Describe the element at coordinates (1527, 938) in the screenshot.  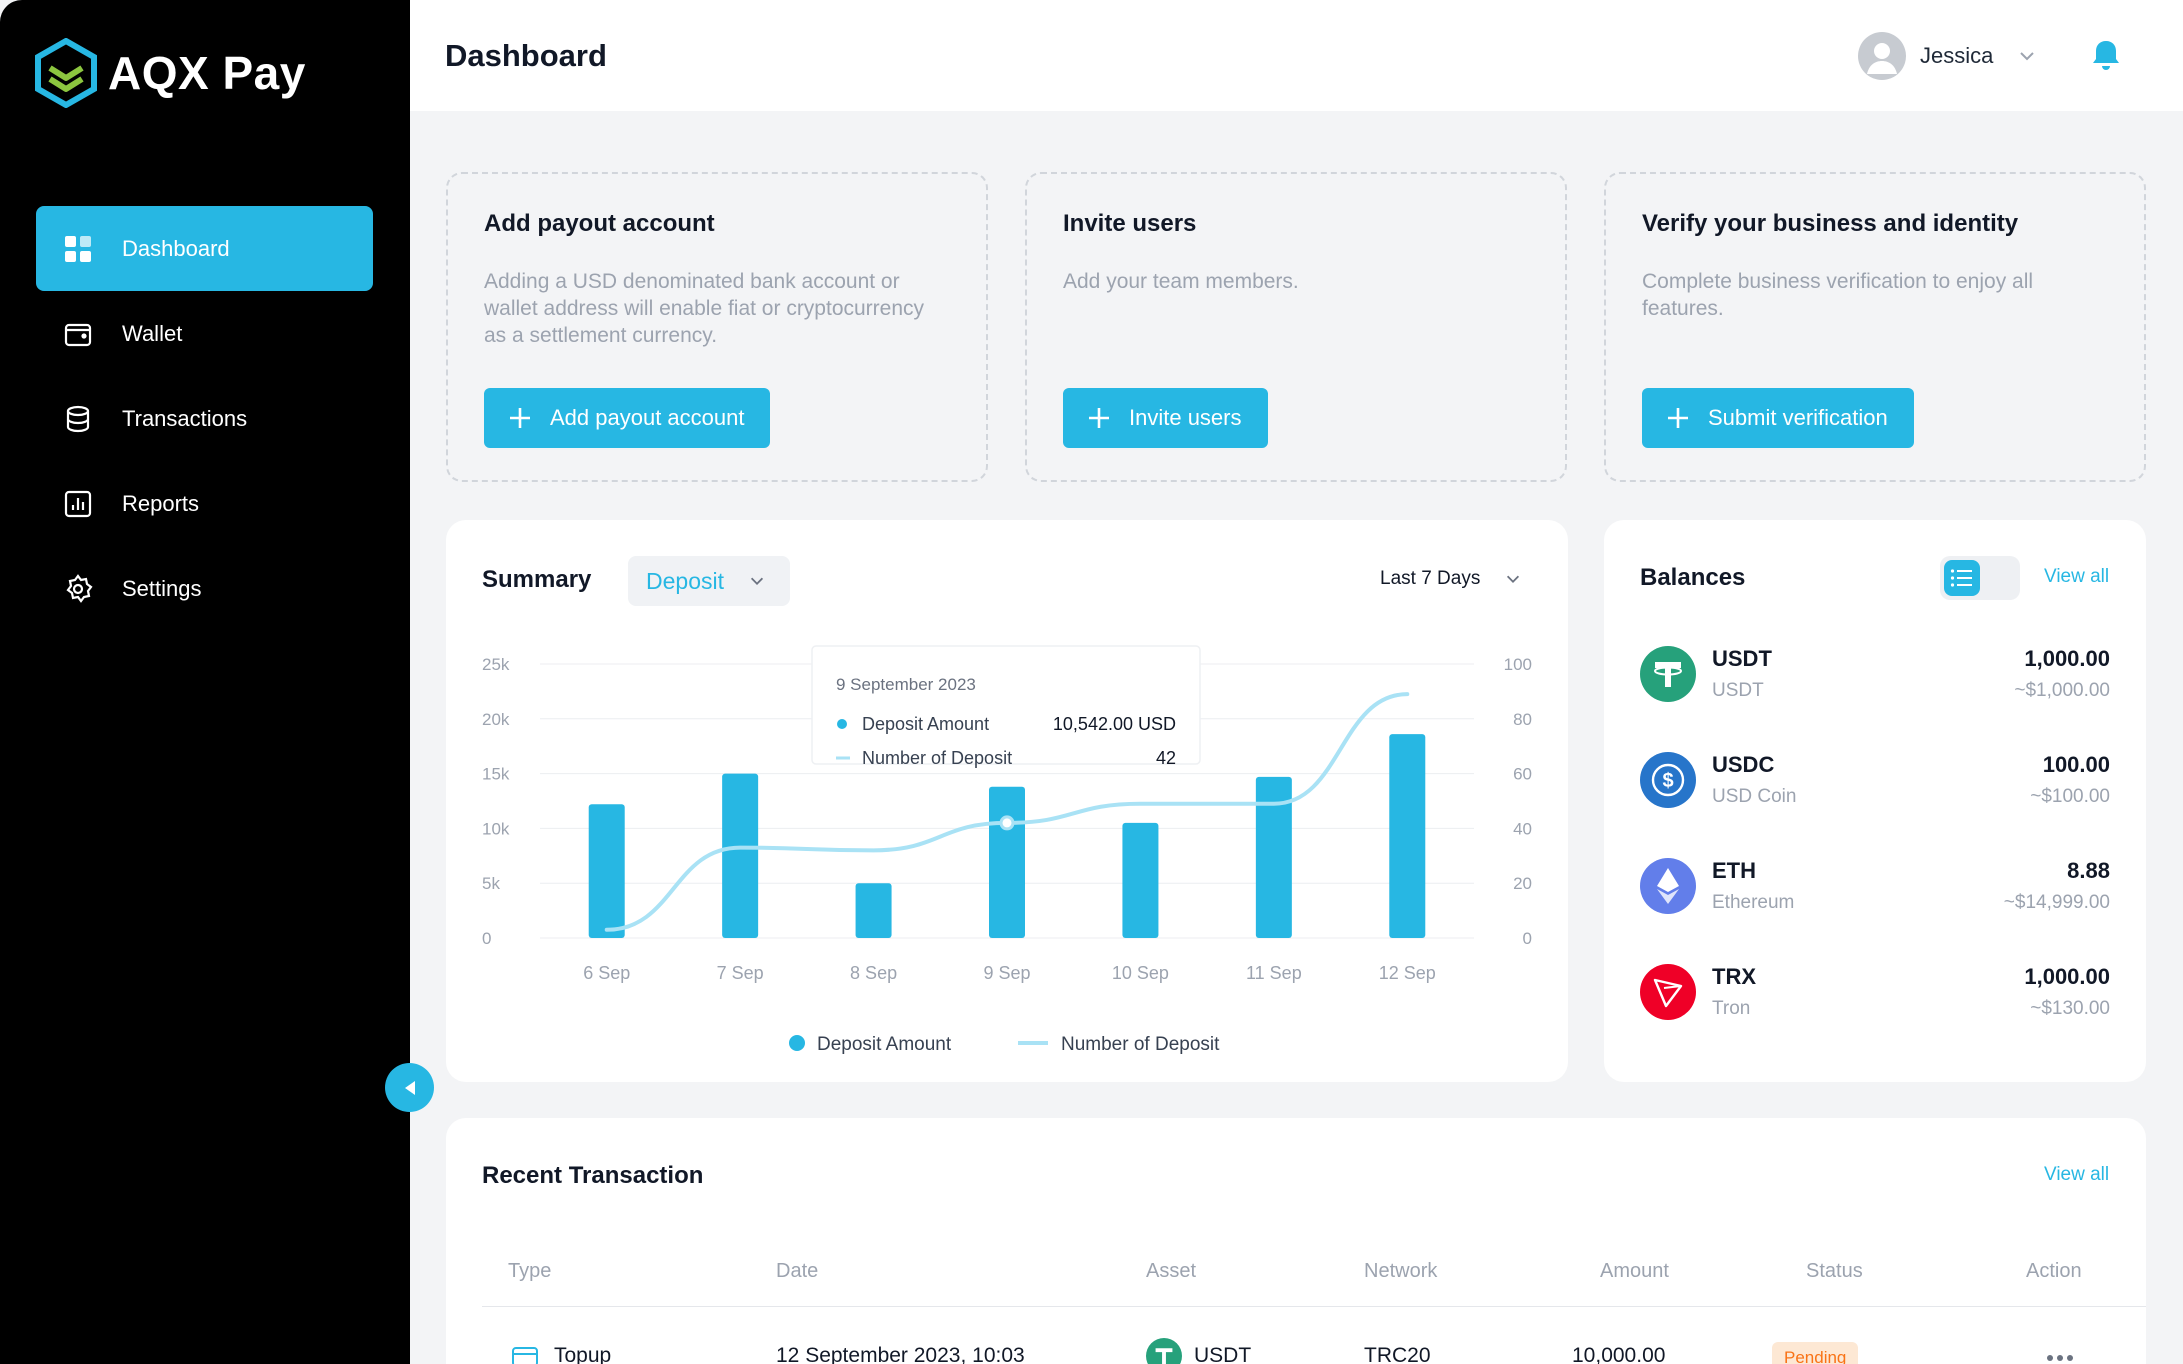
I see `y-right-tick-label: 0` at that location.